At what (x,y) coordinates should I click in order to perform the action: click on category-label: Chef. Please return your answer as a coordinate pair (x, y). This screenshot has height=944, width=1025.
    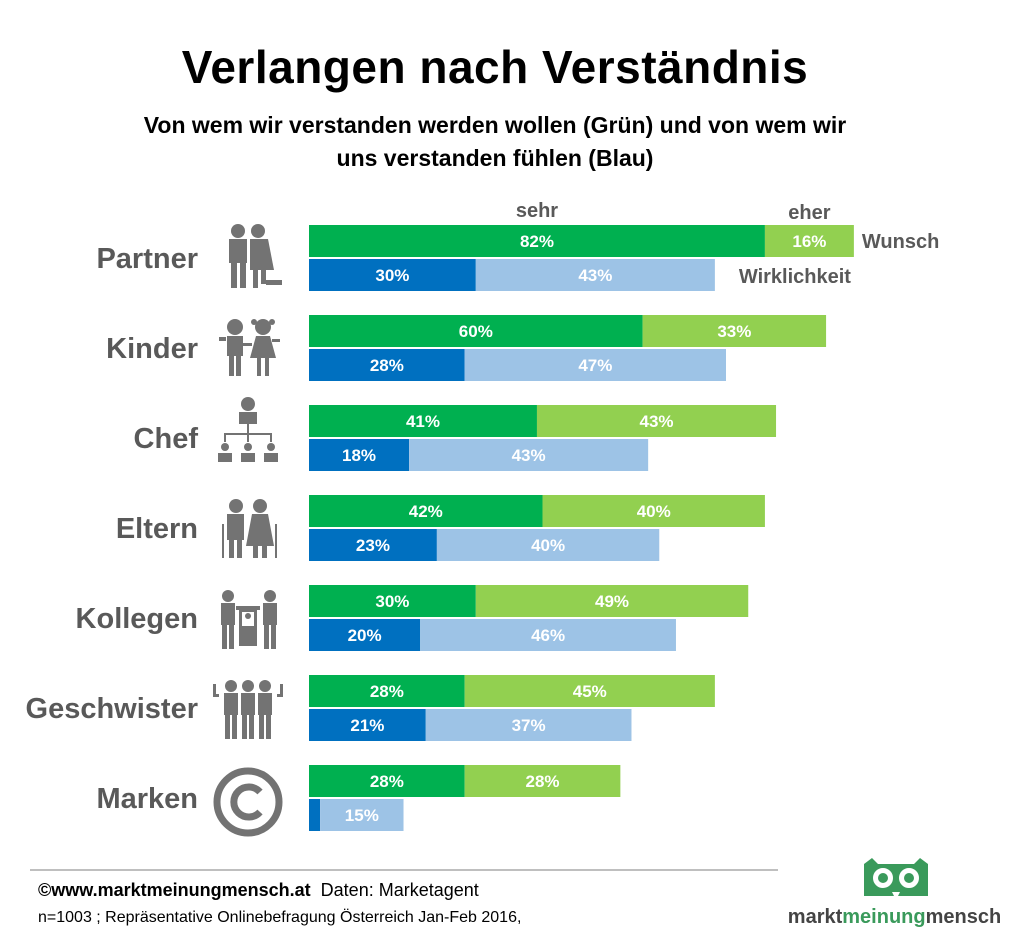
    Looking at the image, I should click on (166, 439).